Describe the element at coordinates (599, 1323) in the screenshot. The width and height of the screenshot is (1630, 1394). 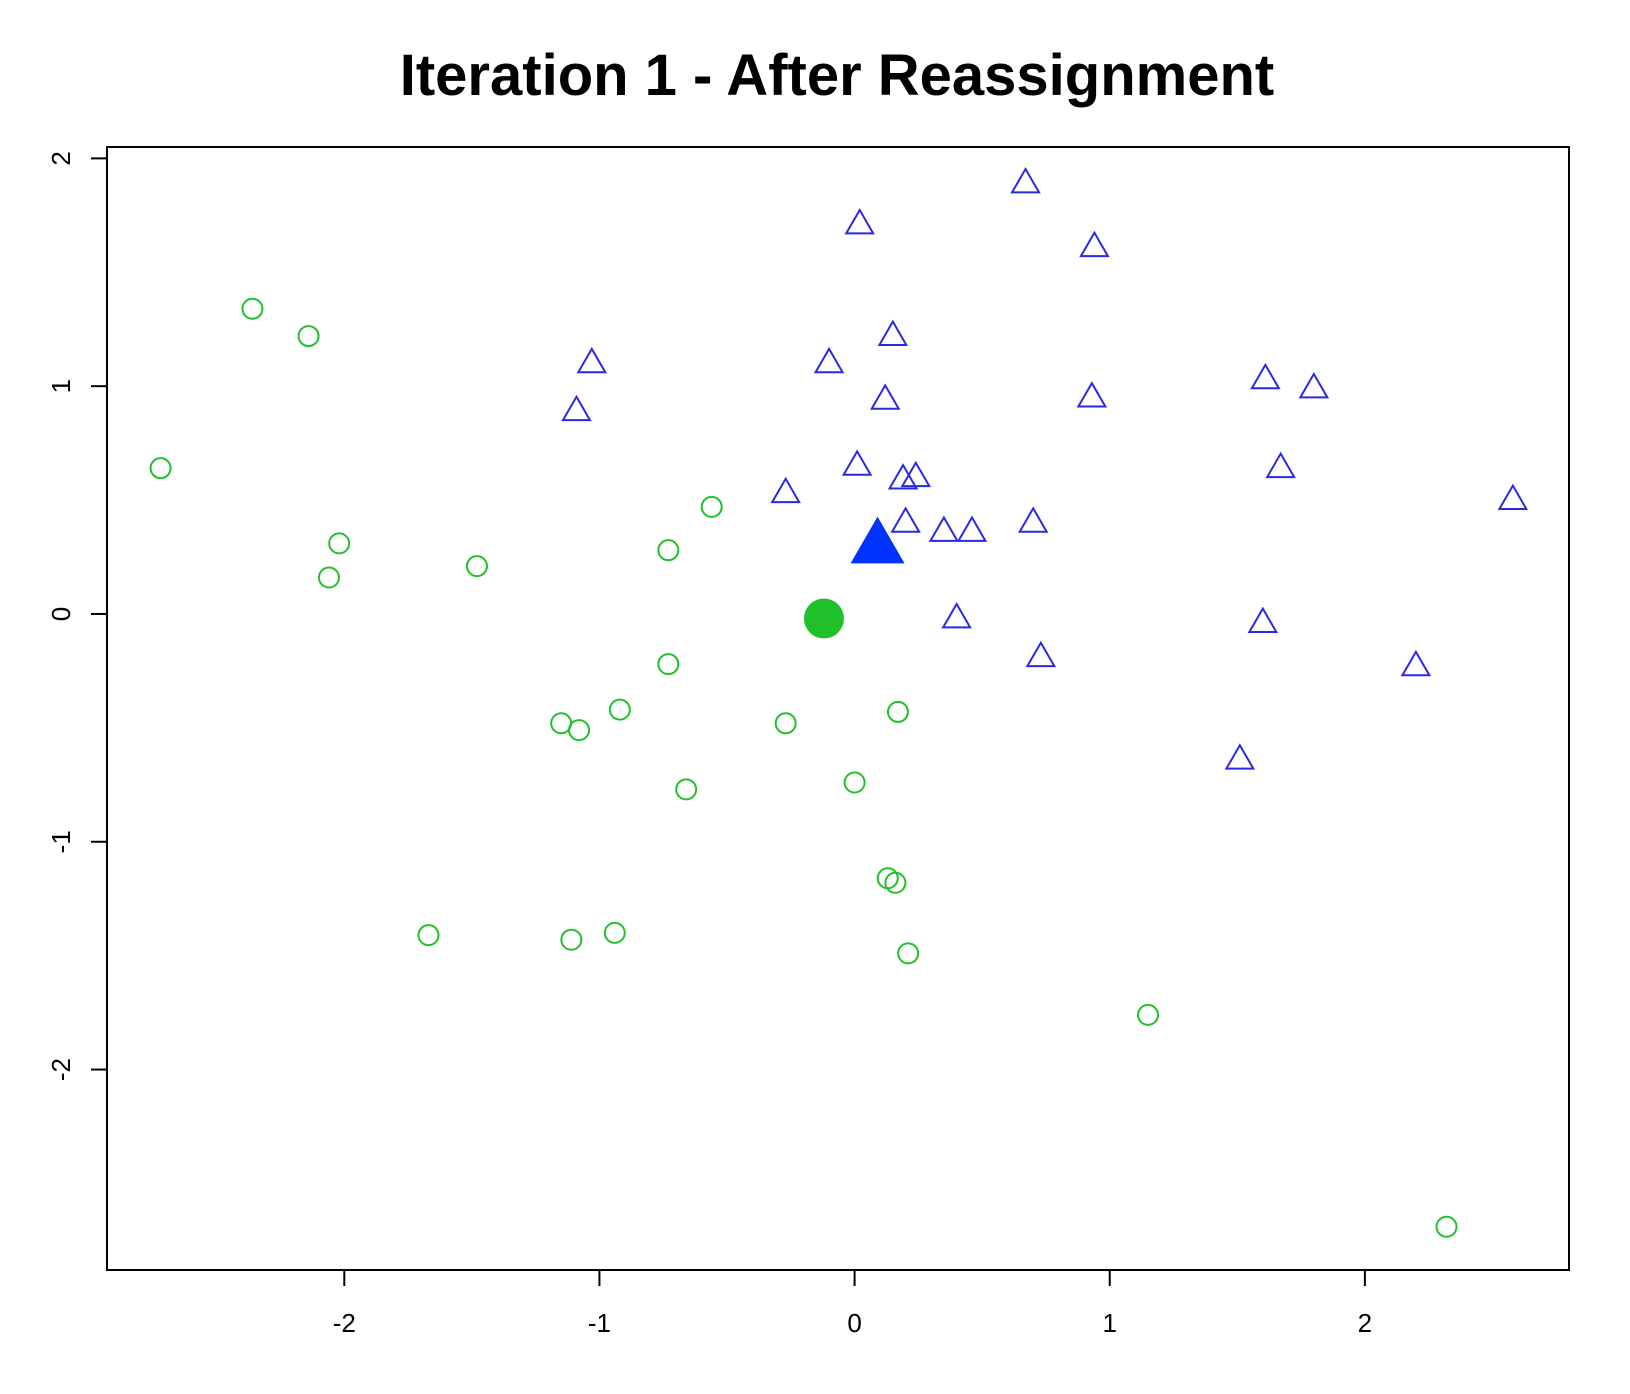
I see `x-tick-label: -1` at that location.